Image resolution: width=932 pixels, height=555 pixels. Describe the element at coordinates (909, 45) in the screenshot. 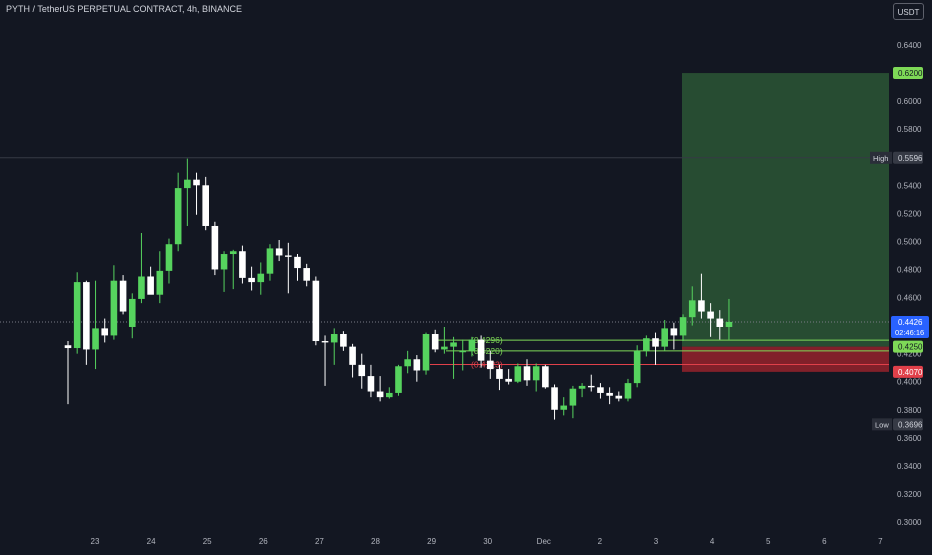

I see `y-tick-label: 0.6400` at that location.